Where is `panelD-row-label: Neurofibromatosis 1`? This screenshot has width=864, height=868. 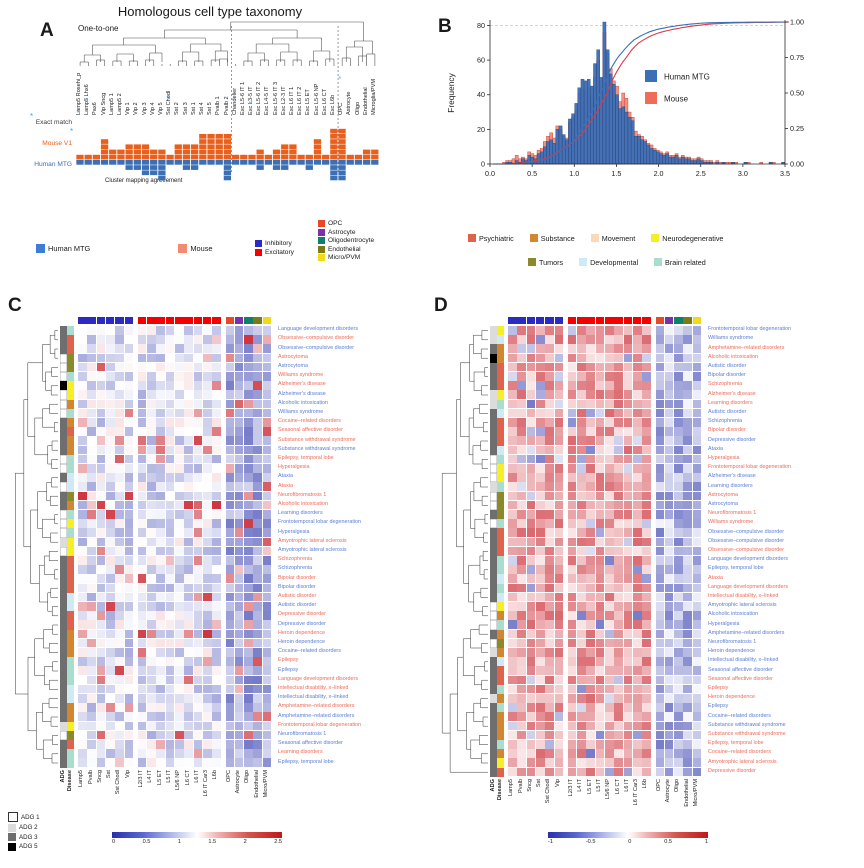
panelD-row-label: Neurofibromatosis 1 is located at coordinates (732, 642).